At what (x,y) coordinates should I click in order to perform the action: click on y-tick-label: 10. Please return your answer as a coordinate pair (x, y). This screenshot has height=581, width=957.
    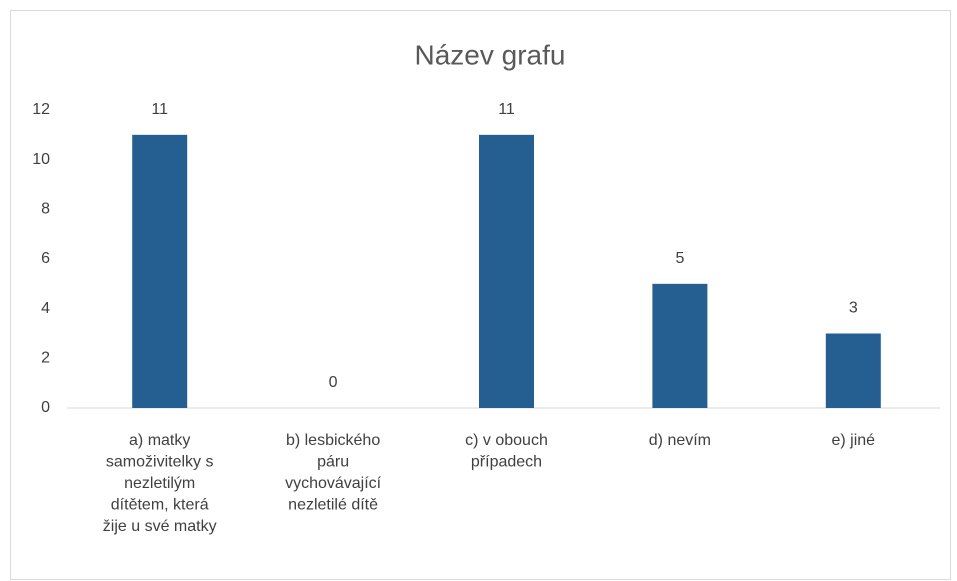
    Looking at the image, I should click on (41, 159).